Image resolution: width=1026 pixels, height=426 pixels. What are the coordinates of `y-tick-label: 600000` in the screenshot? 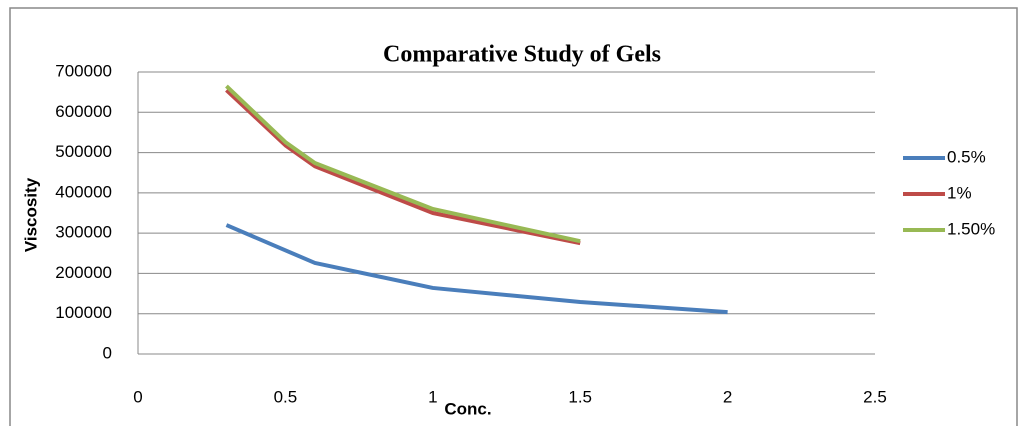 It's located at (83, 111).